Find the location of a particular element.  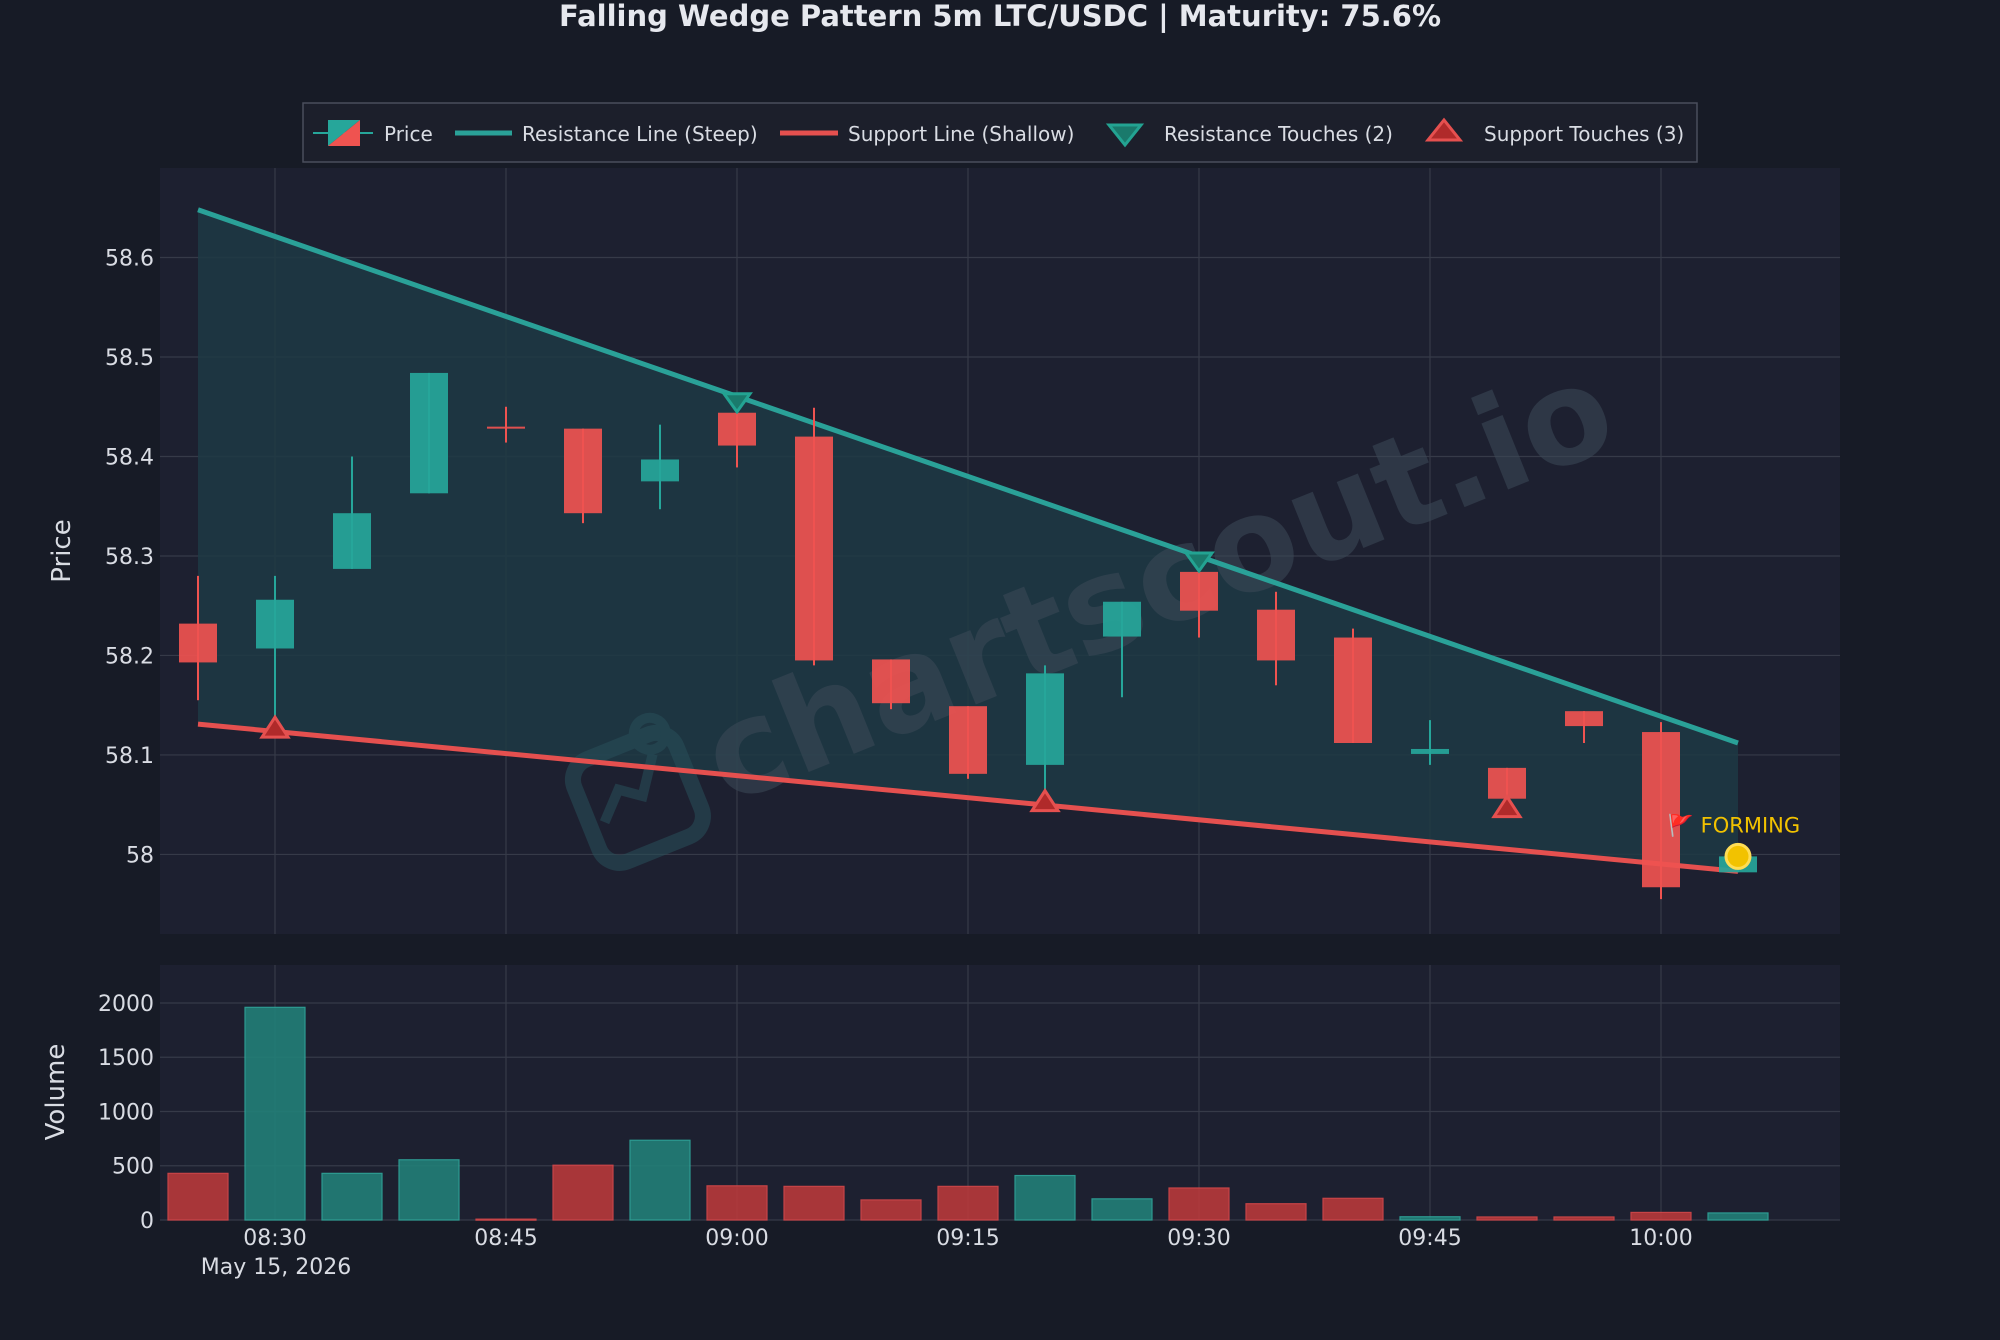

legend-support-label: Support Line (Shallow) is located at coordinates (961, 134).